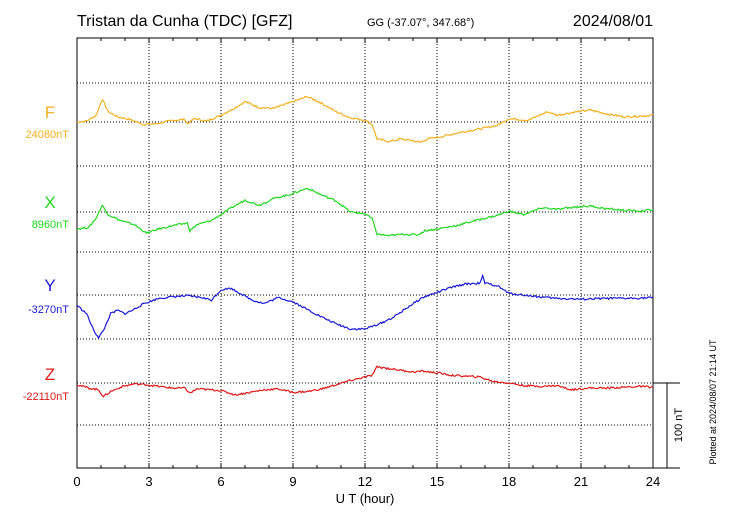 The image size is (730, 520). What do you see at coordinates (437, 481) in the screenshot?
I see `x-tick-label: 15` at bounding box center [437, 481].